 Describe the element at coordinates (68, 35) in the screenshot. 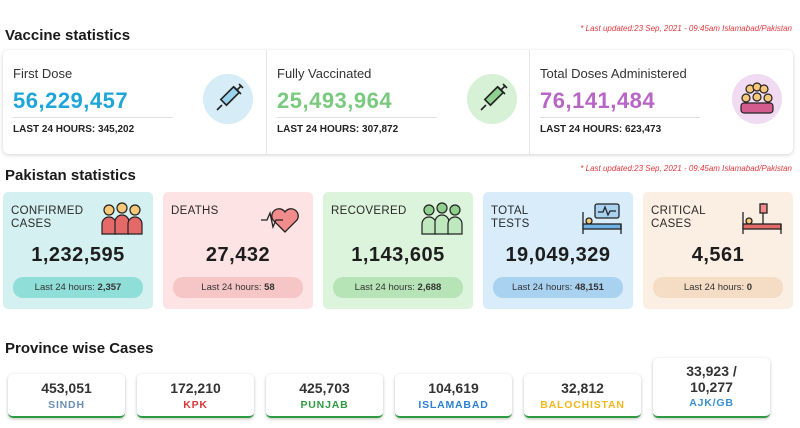

I see `vaccine-section-title: Vaccine statistics` at that location.